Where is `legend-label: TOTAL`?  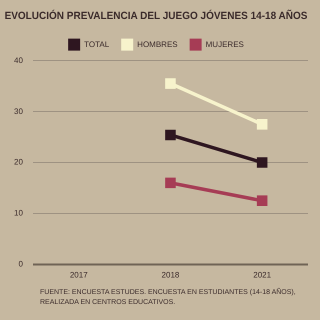
legend-label: TOTAL is located at coordinates (97, 44).